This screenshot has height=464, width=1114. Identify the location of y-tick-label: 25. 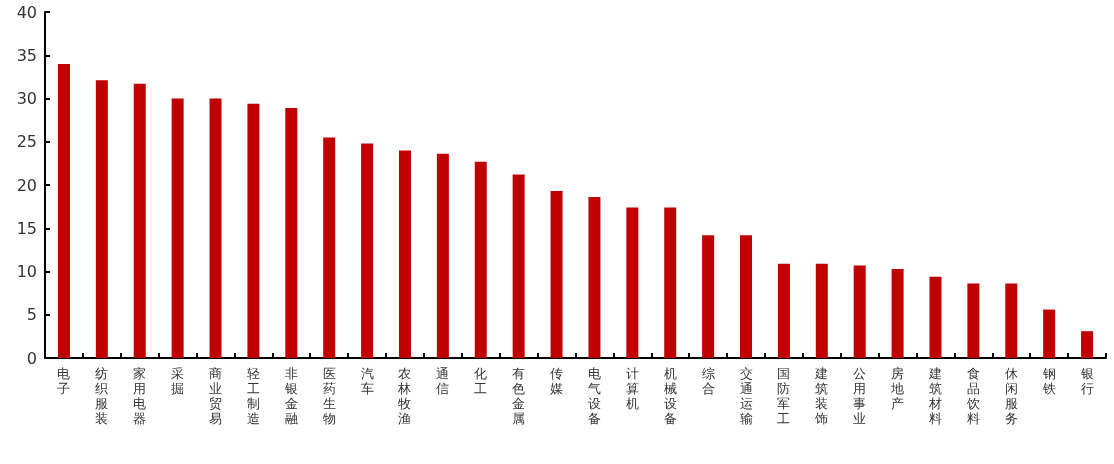
(26, 142).